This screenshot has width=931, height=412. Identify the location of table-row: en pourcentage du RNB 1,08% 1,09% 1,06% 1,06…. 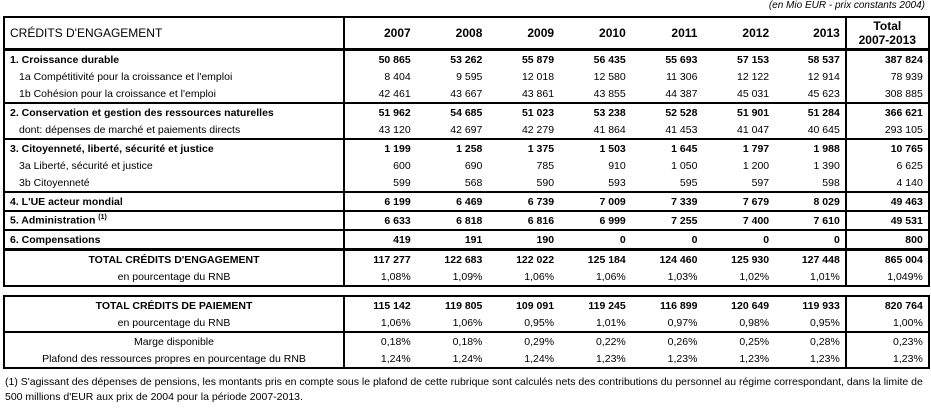
(466, 277).